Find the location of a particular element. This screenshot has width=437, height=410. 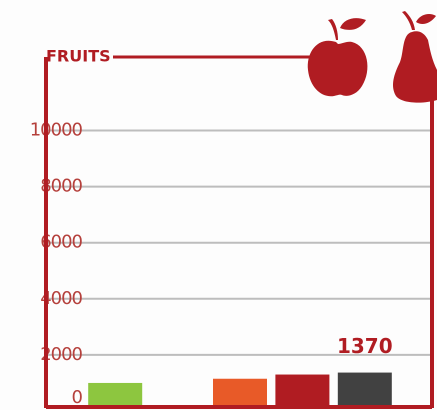

value-label: 1370 is located at coordinates (365, 346).